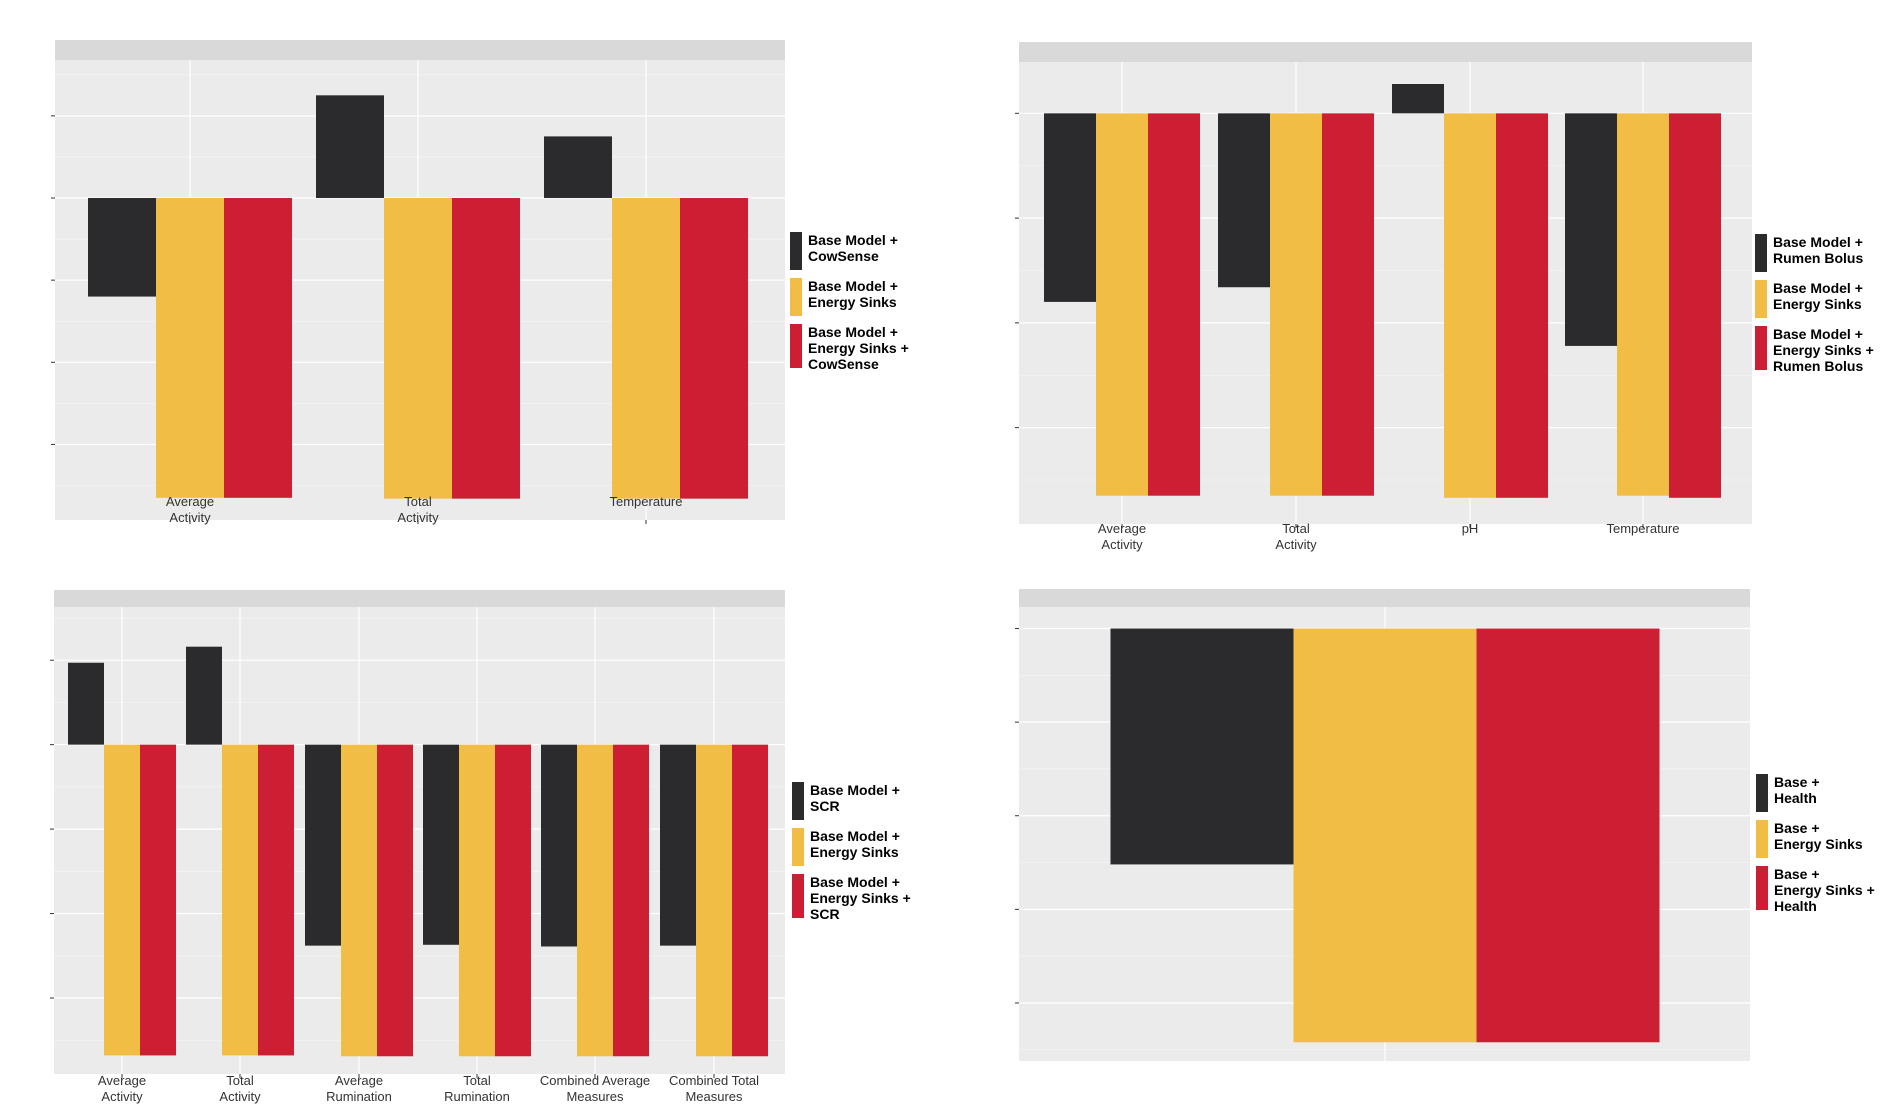 This screenshot has height=1120, width=1892. What do you see at coordinates (595, 1088) in the screenshot?
I see `x-tick-label: Combined Average Measures` at bounding box center [595, 1088].